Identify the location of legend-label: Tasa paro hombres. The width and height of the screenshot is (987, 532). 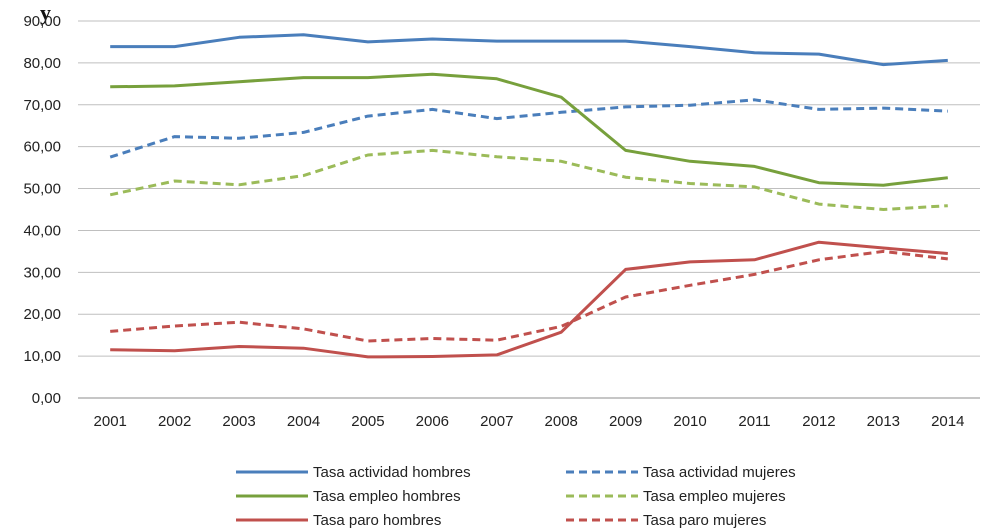
(377, 520).